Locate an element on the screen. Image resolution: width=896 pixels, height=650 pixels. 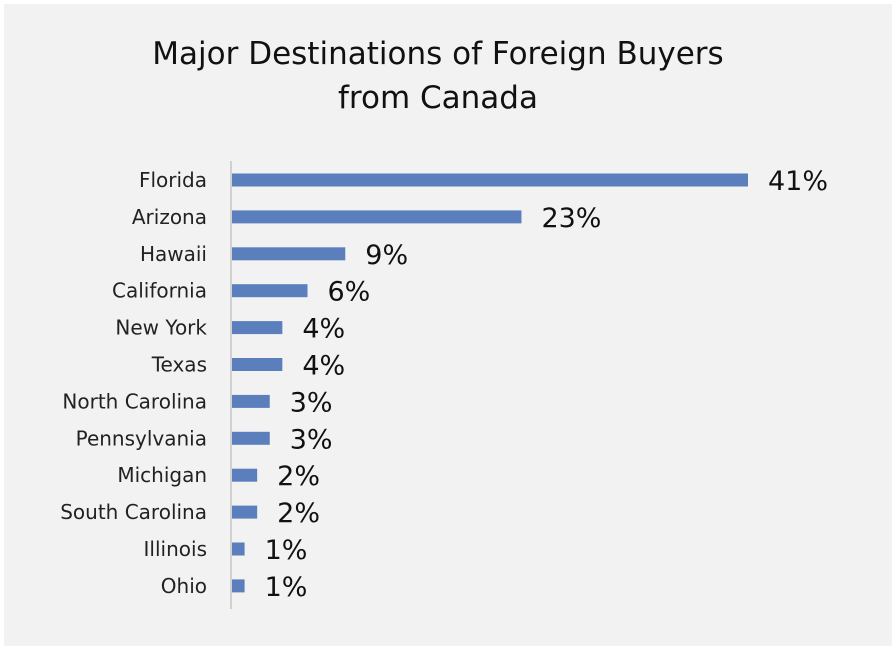
category-label: Florida is located at coordinates (173, 180).